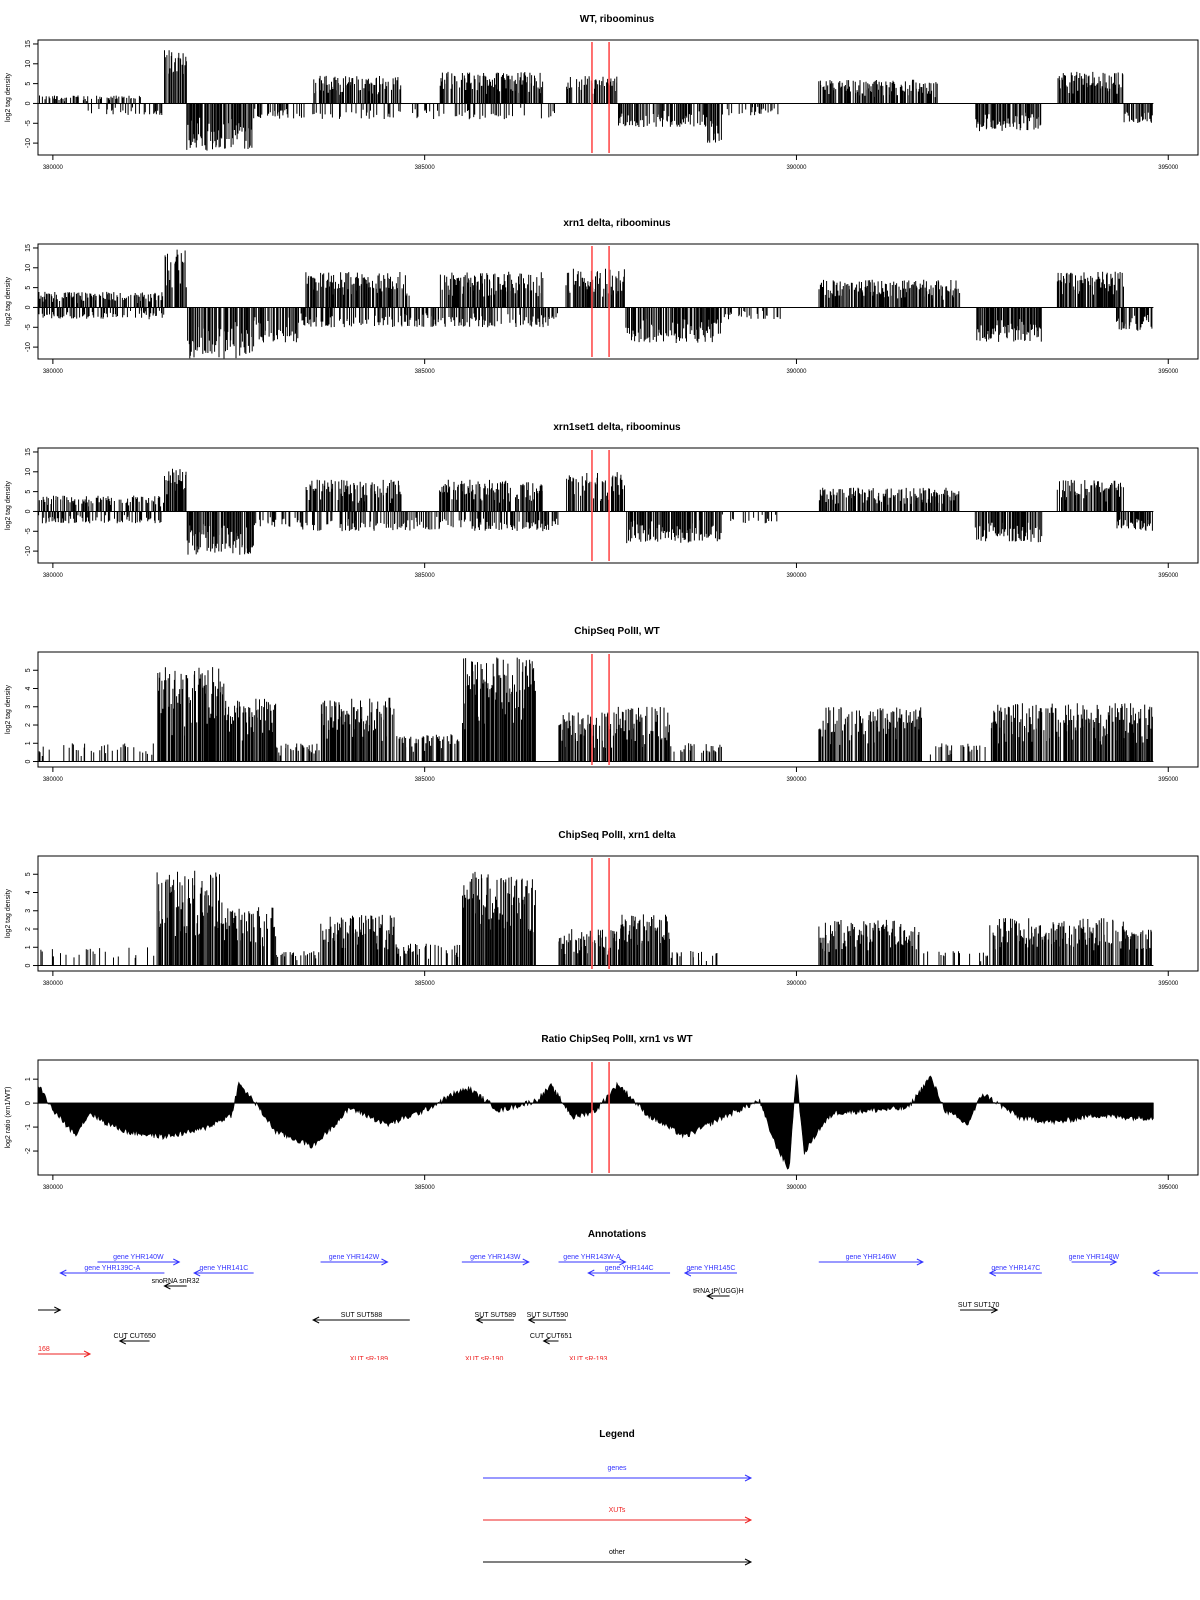 The height and width of the screenshot is (1600, 1200). Describe the element at coordinates (28, 874) in the screenshot. I see `y-tick-label: 5` at that location.